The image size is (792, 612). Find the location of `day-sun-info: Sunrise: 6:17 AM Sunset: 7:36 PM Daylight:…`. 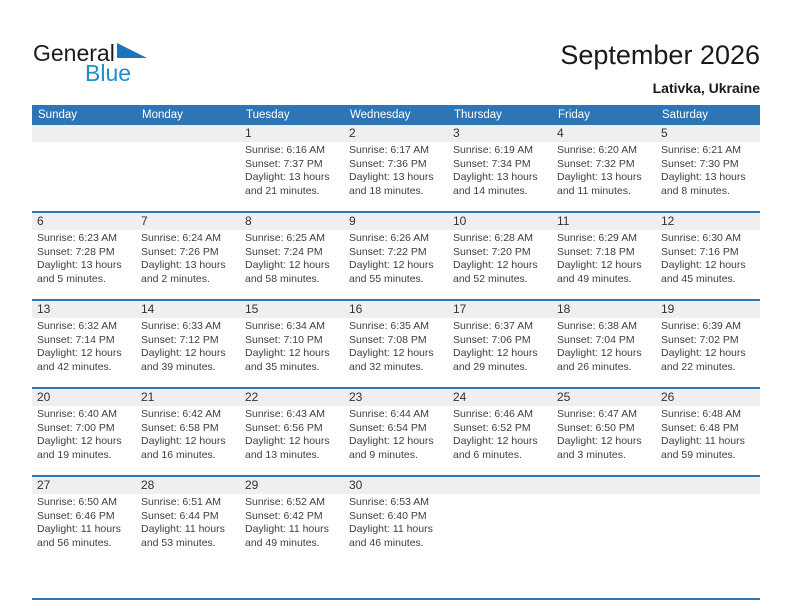

day-sun-info: Sunrise: 6:17 AM Sunset: 7:36 PM Daylight:… is located at coordinates (396, 170).